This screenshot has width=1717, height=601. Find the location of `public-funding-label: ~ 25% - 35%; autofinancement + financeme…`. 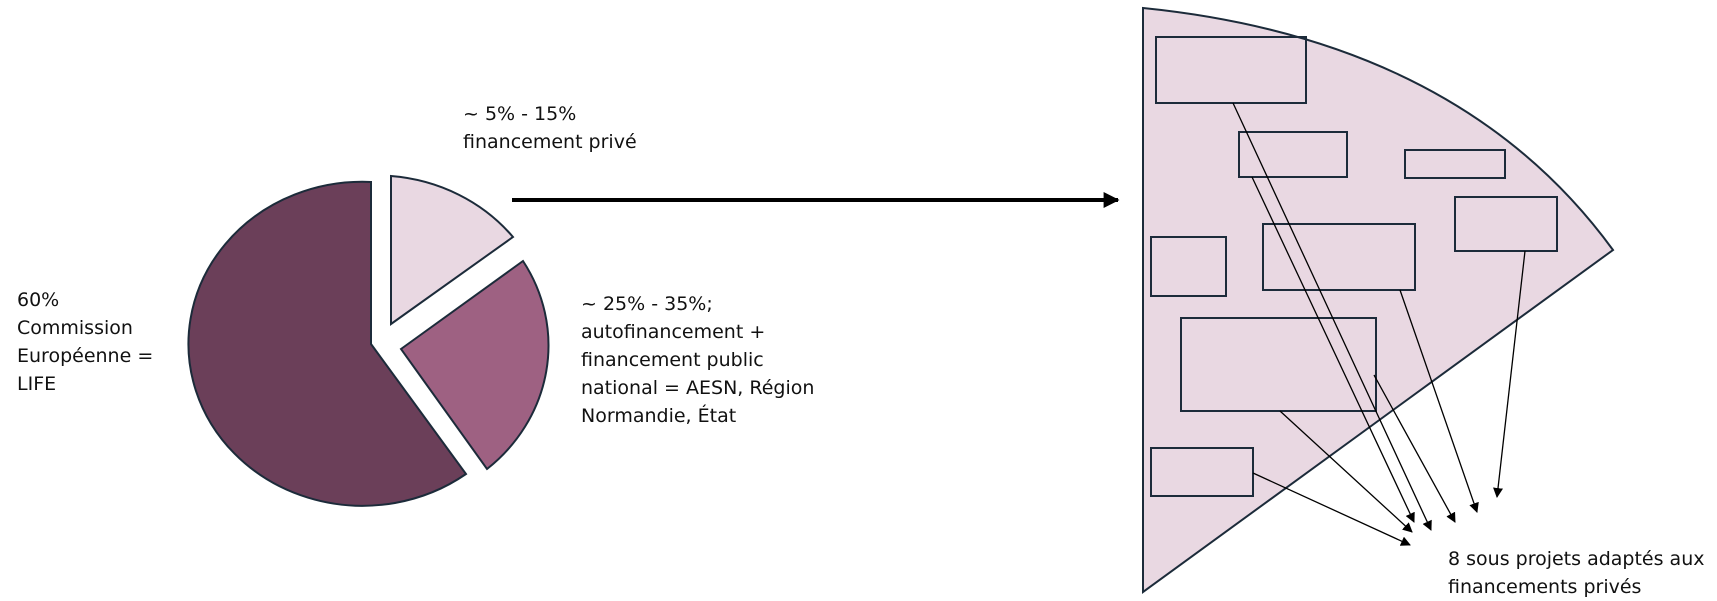

public-funding-label: ~ 25% - 35%; autofinancement + financeme… is located at coordinates (698, 360).